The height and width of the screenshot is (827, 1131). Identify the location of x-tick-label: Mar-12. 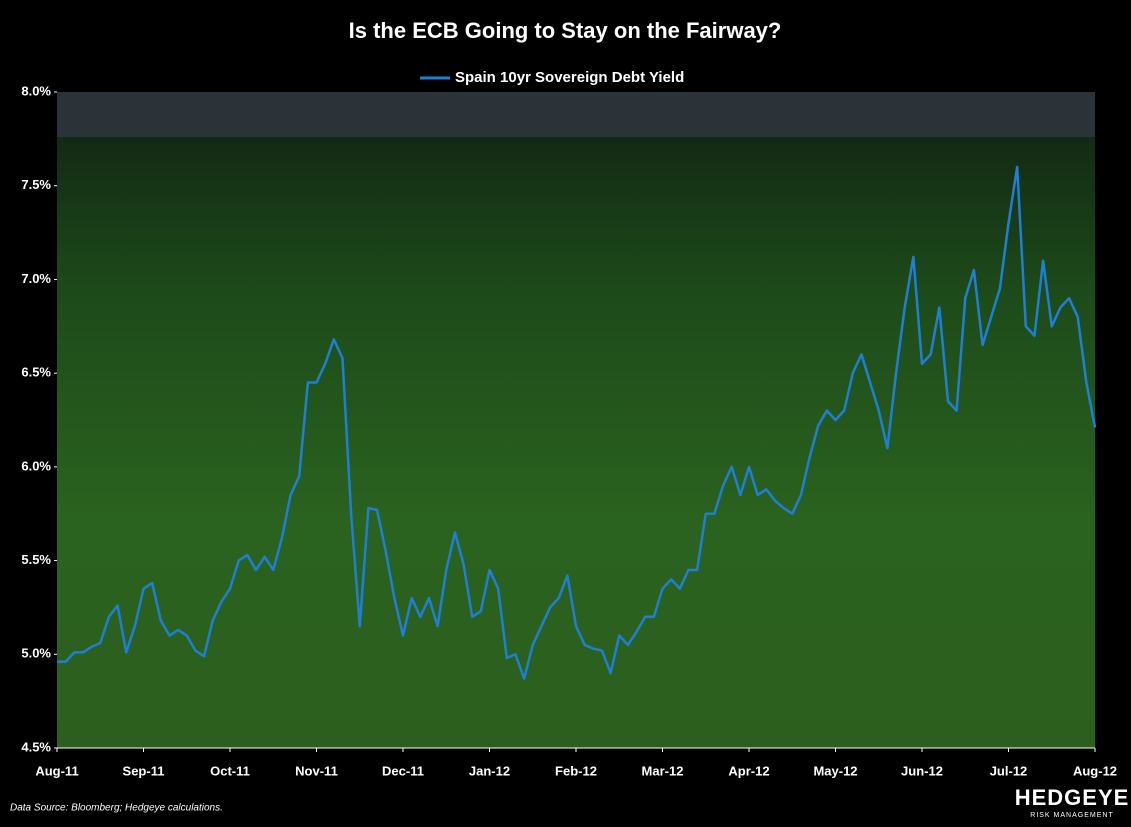
(663, 770).